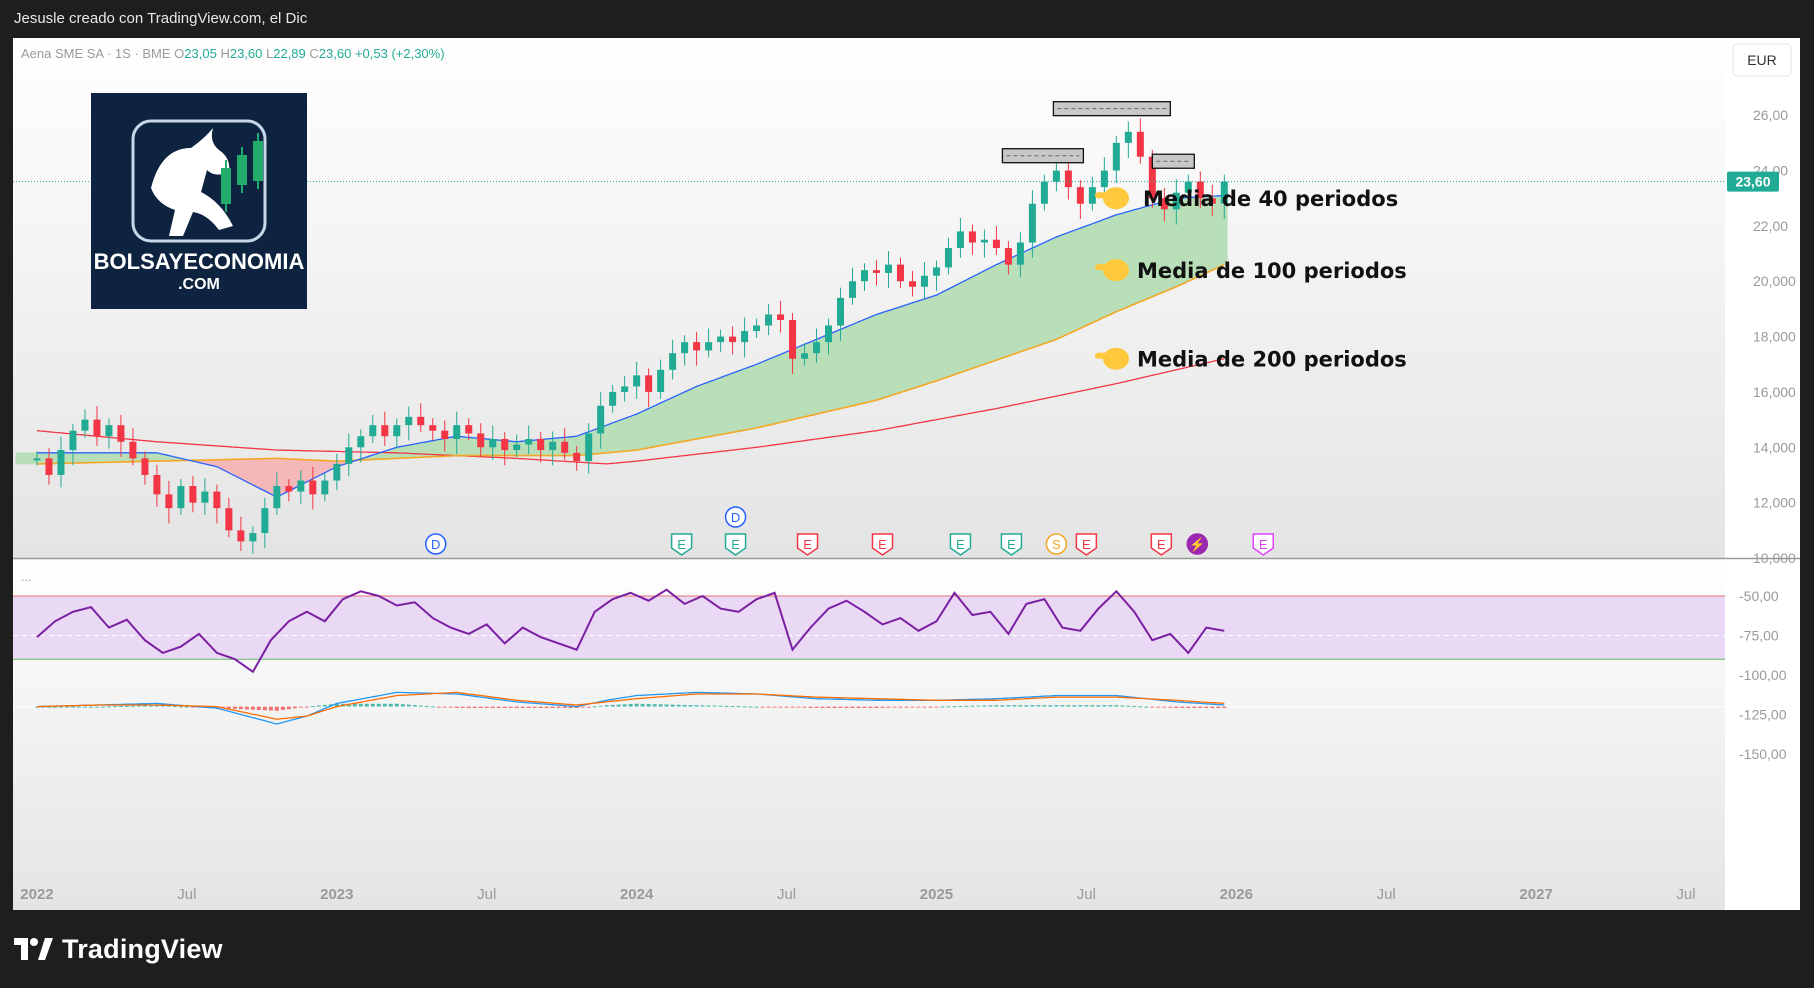 The image size is (1814, 988). Describe the element at coordinates (142, 949) in the screenshot. I see `tradingview-brand: TradingView` at that location.